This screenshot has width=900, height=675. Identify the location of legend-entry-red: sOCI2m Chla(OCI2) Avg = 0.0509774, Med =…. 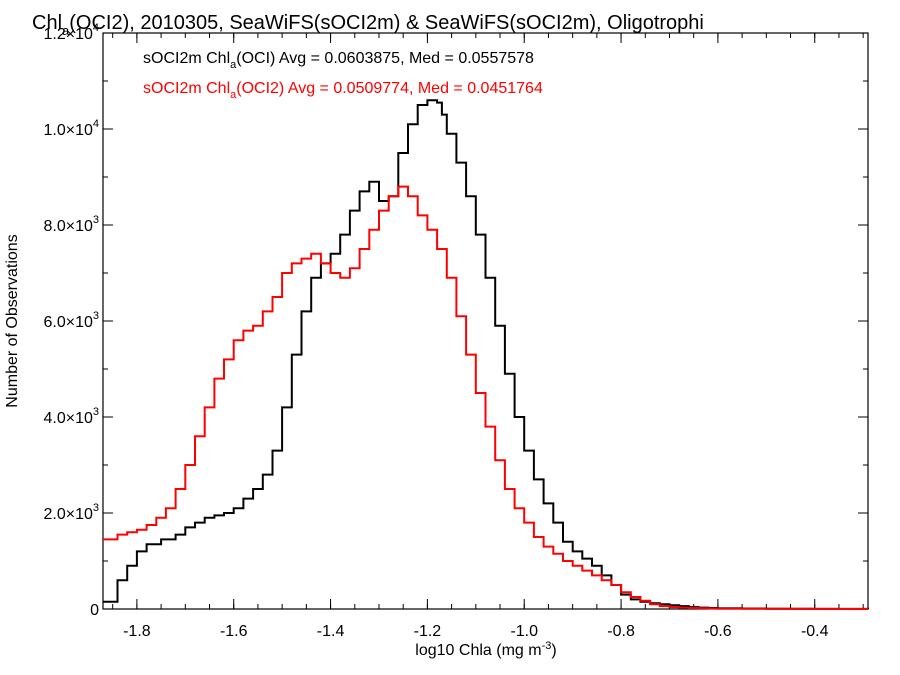
(343, 90).